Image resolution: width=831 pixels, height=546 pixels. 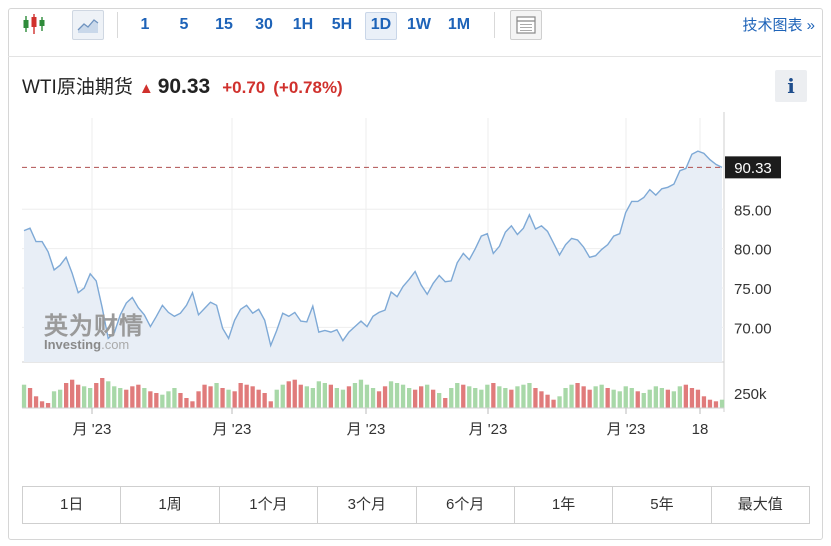 What do you see at coordinates (459, 24) in the screenshot?
I see `interval-1m: 1M` at bounding box center [459, 24].